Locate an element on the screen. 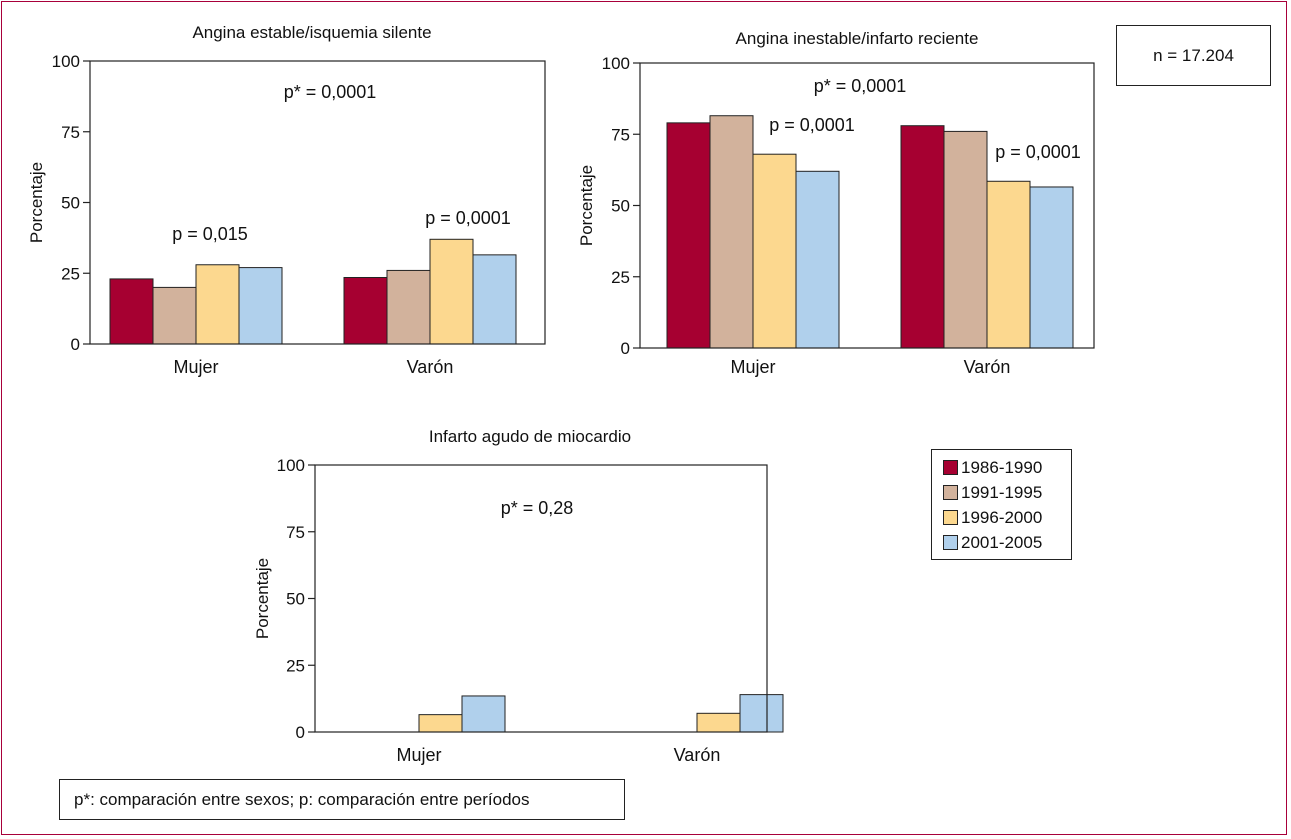 The image size is (1291, 839). sample-size-label: n = 17.204 is located at coordinates (1193, 55).